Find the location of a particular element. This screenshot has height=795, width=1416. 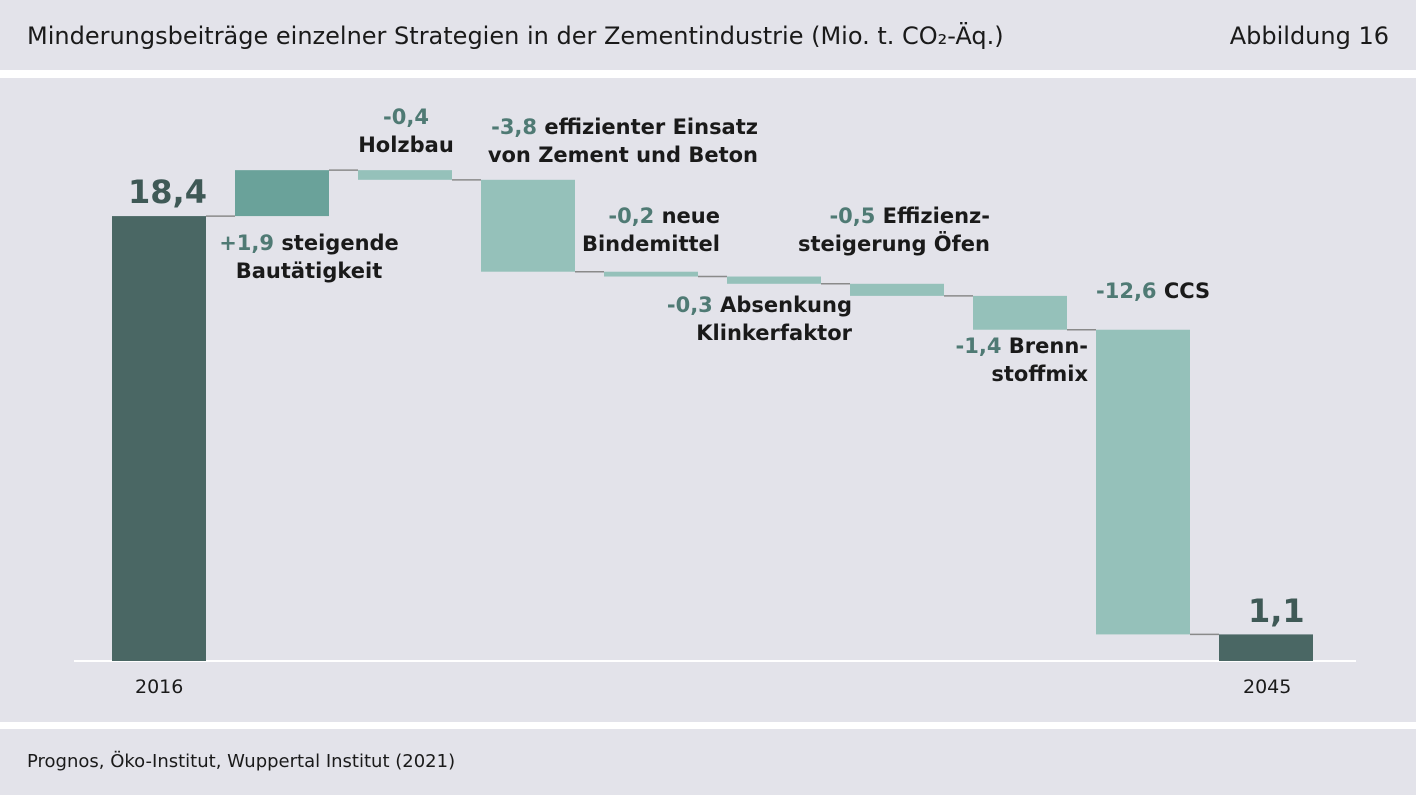

step-label-brennstoffmix: -1,4 Brenn- stoffmix is located at coordinates (1014, 360).